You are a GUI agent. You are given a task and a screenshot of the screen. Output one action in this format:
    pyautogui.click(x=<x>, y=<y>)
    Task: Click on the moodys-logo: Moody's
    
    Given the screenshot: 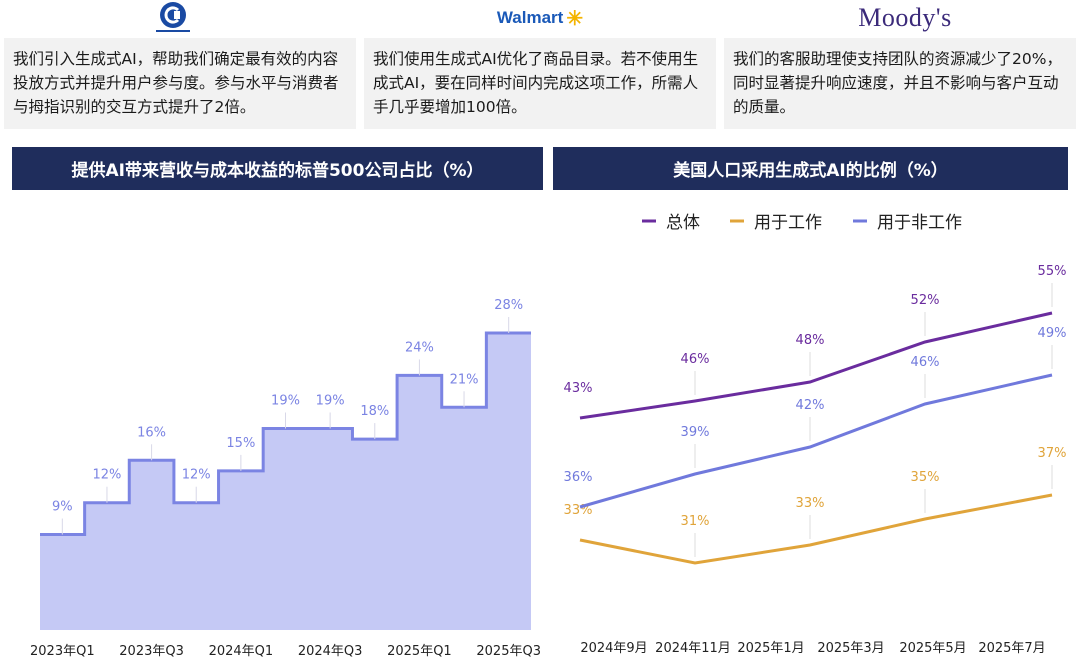 What is the action you would take?
    pyautogui.click(x=905, y=18)
    